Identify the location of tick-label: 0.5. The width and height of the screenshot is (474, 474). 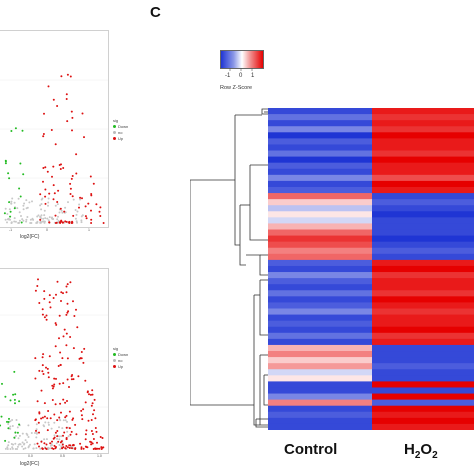
(62, 456).